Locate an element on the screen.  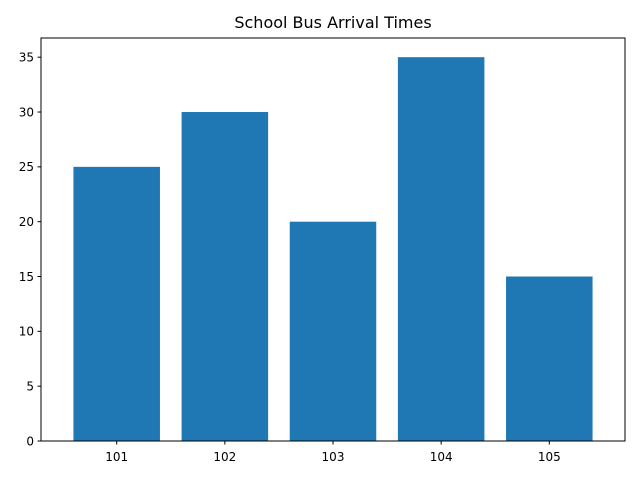
y-tick-label: 15 is located at coordinates (26, 277).